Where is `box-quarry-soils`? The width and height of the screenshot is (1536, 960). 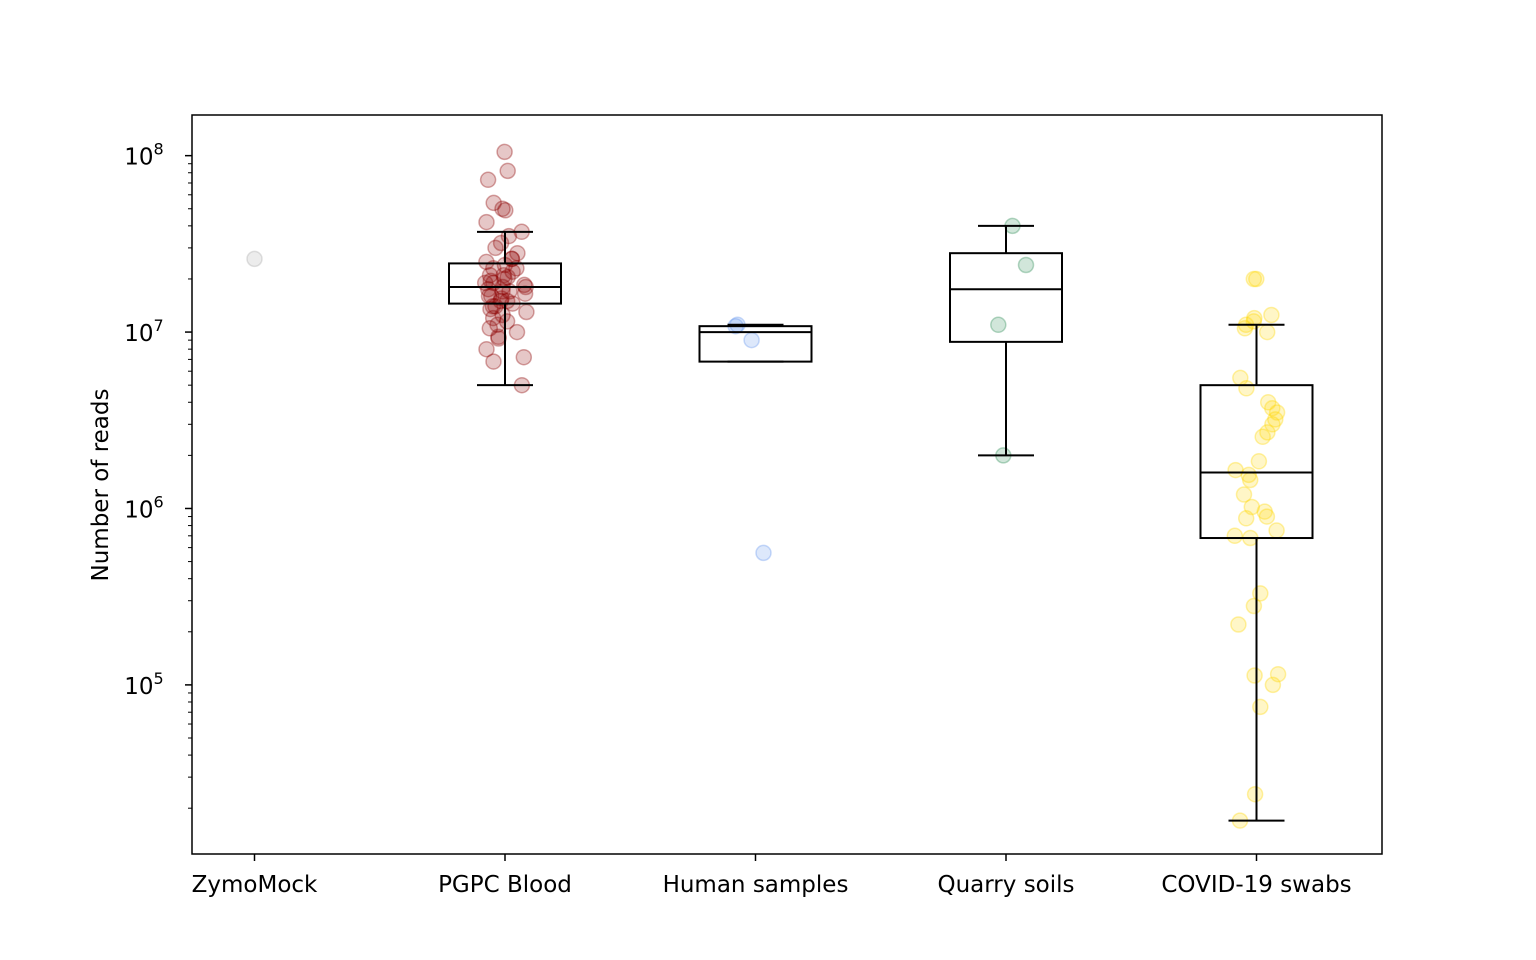 box-quarry-soils is located at coordinates (1006, 340).